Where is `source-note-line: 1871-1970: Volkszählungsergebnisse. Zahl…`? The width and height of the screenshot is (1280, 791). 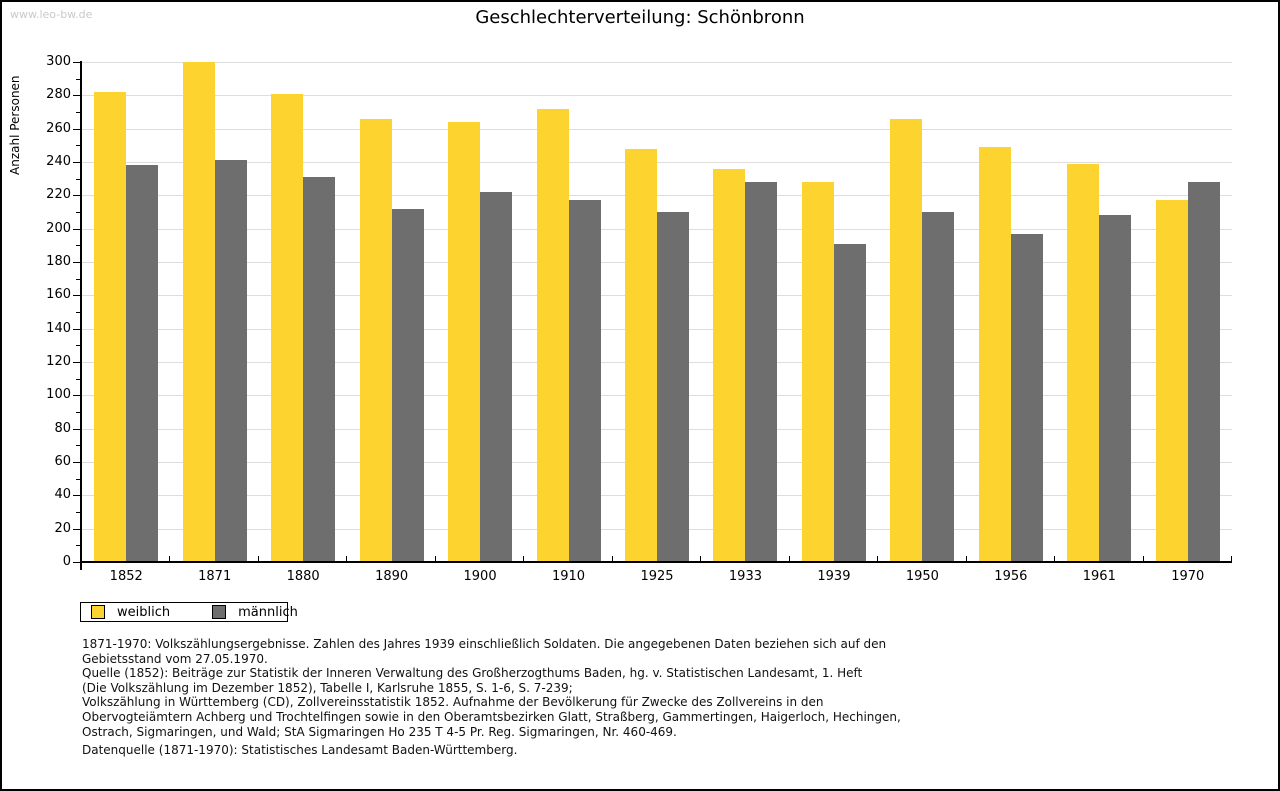
source-note-line: 1871-1970: Volkszählungsergebnisse. Zahl… is located at coordinates (484, 644).